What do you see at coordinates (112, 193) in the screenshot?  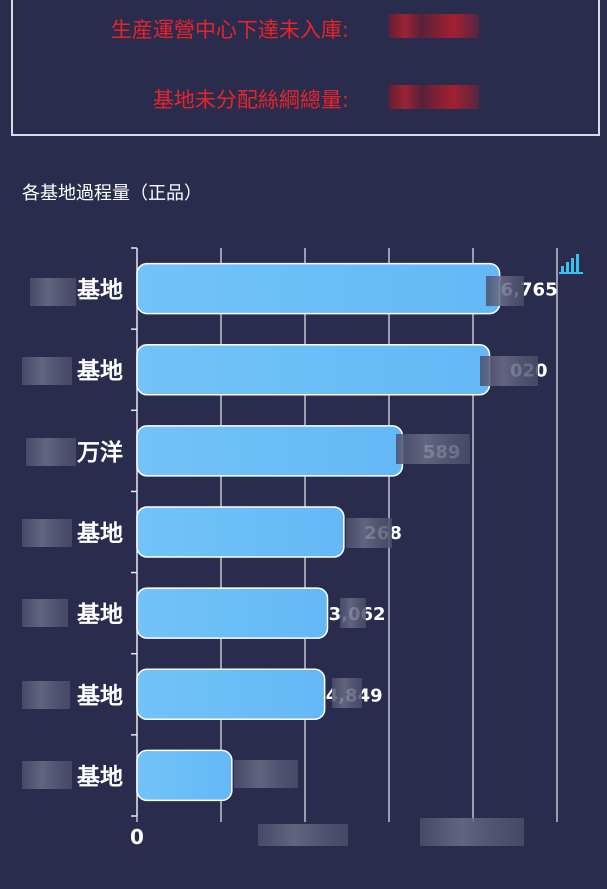 I see `chart-title: 各基地過程量（正品）` at bounding box center [112, 193].